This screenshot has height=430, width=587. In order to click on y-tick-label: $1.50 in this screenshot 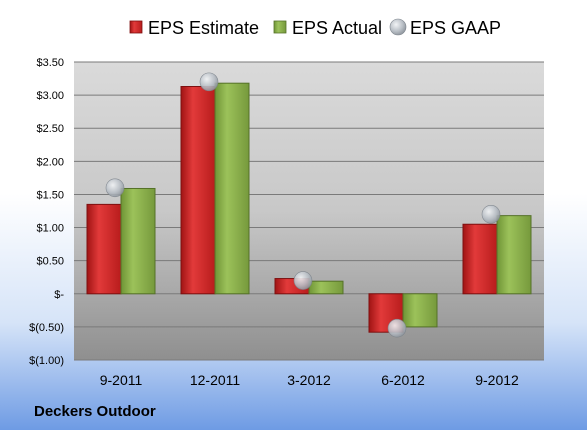, I will do `click(50, 195)`.